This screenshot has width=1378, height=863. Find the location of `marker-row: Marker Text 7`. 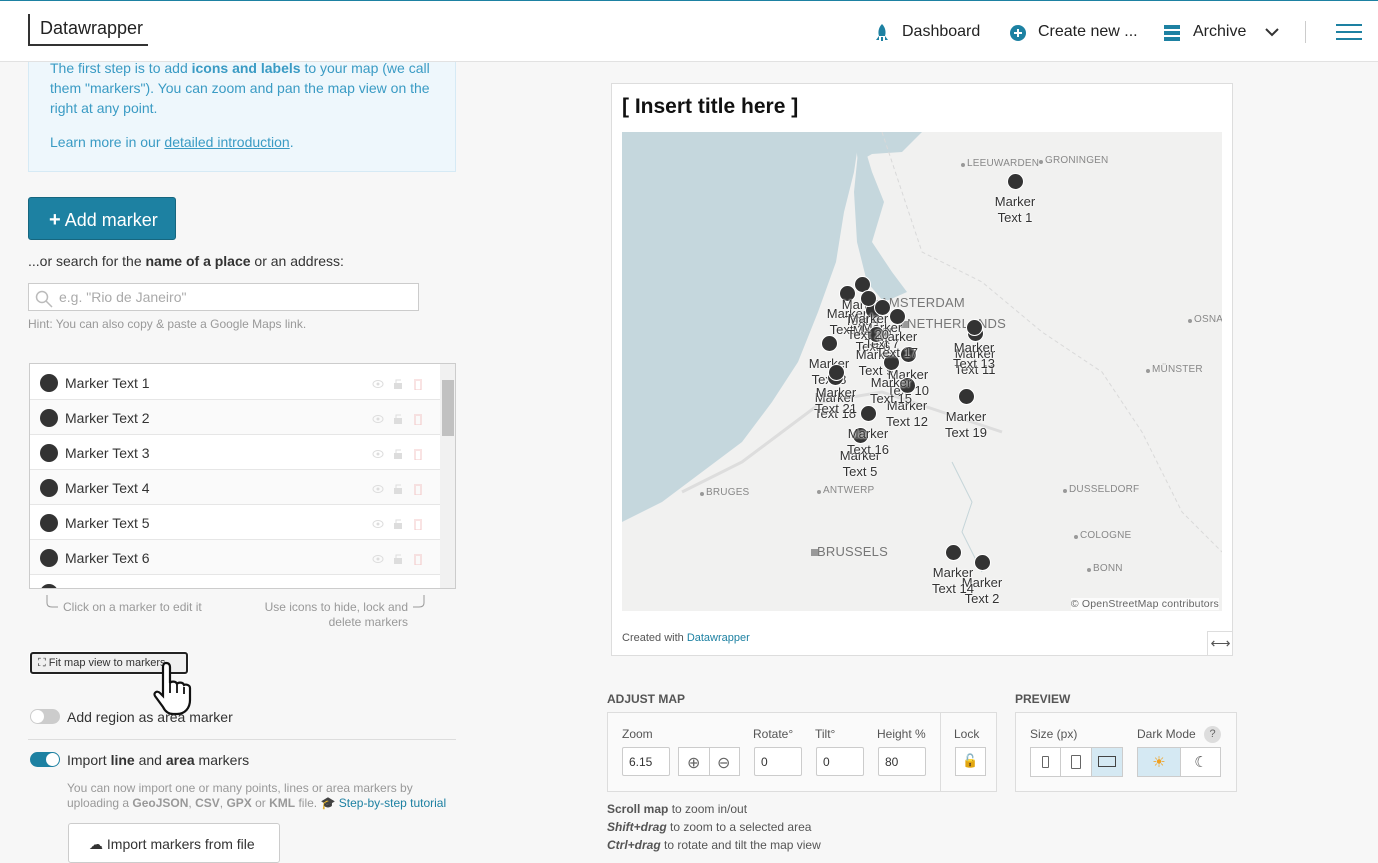

marker-row: Marker Text 7 is located at coordinates (235, 582).